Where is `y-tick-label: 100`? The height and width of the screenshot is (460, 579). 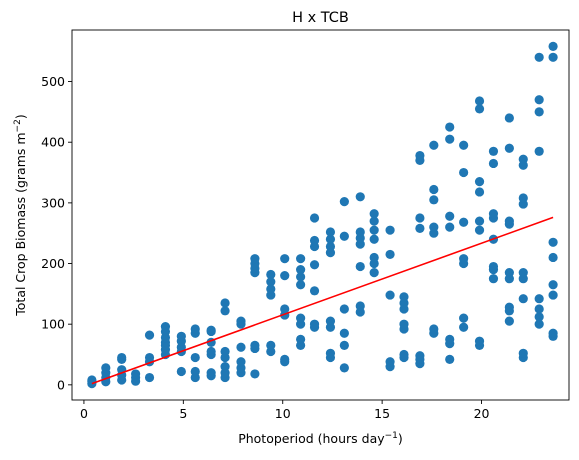
y-tick-label: 100 is located at coordinates (53, 324).